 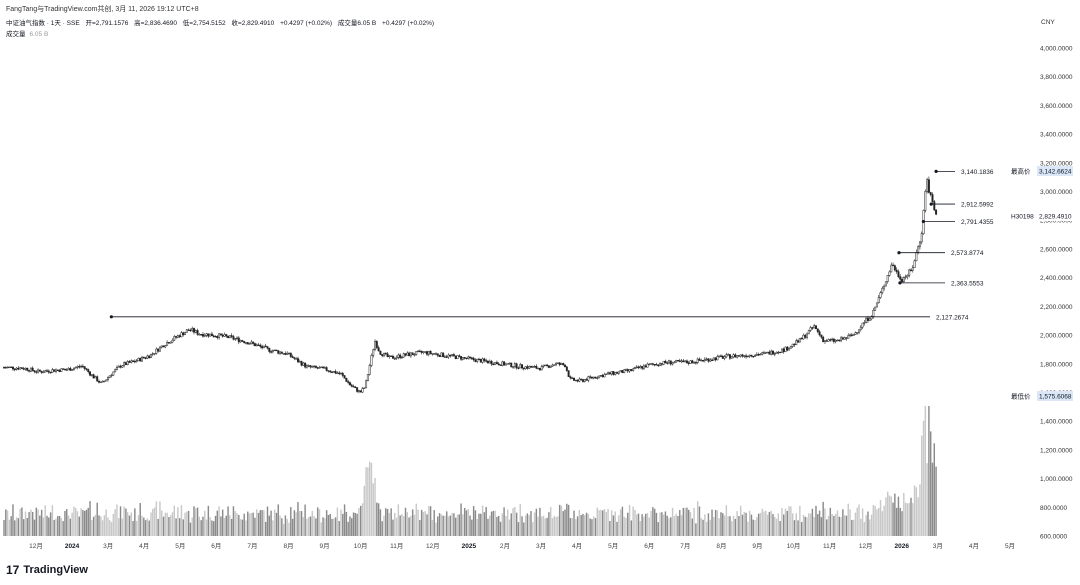 I want to click on price-tag-value: 3,142.6624, so click(x=1055, y=172).